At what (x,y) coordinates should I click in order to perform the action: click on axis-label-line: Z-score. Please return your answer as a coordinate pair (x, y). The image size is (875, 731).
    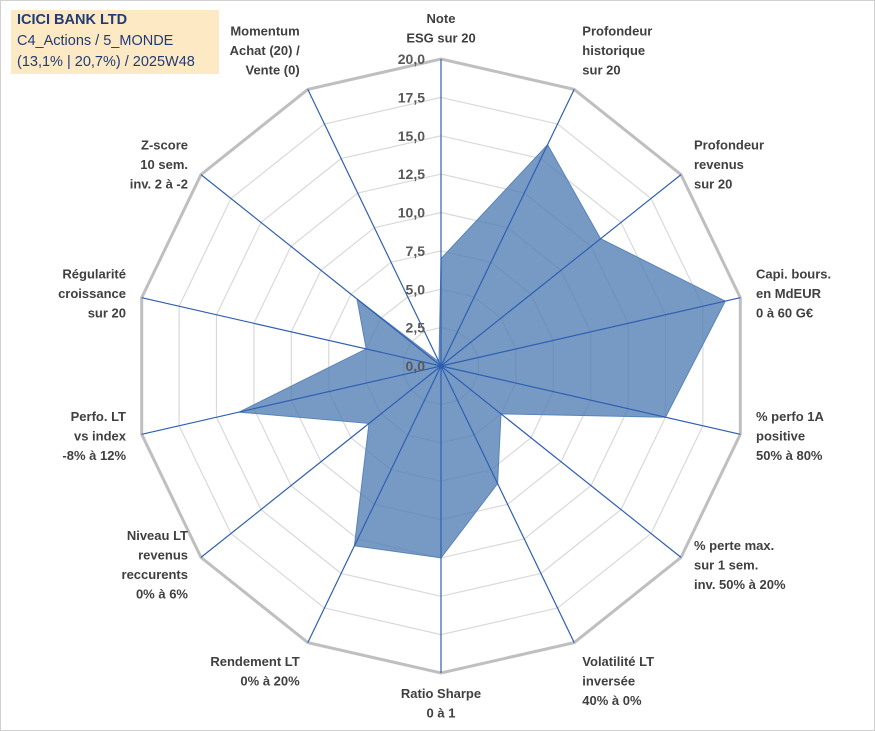
    Looking at the image, I should click on (164, 145).